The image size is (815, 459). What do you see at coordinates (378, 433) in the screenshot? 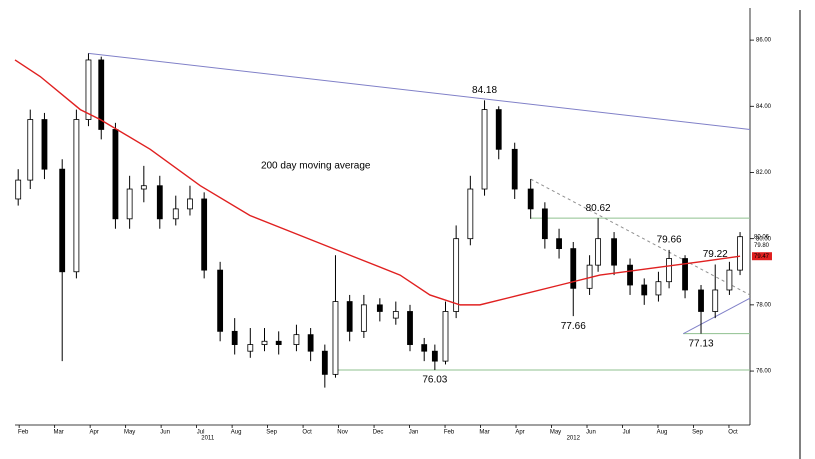
I see `x-tick-label: Dec` at bounding box center [378, 433].